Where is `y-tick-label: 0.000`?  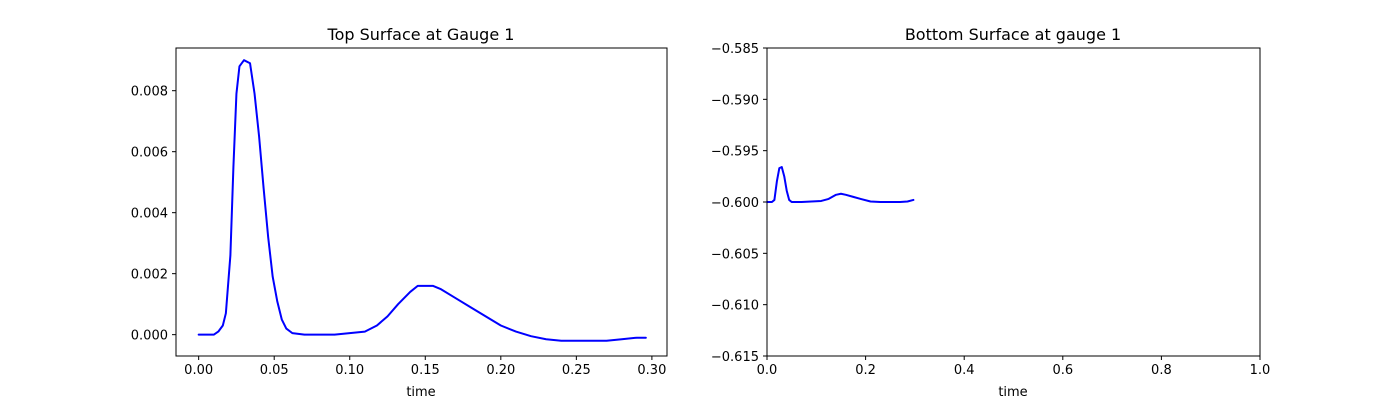 y-tick-label: 0.000 is located at coordinates (149, 336).